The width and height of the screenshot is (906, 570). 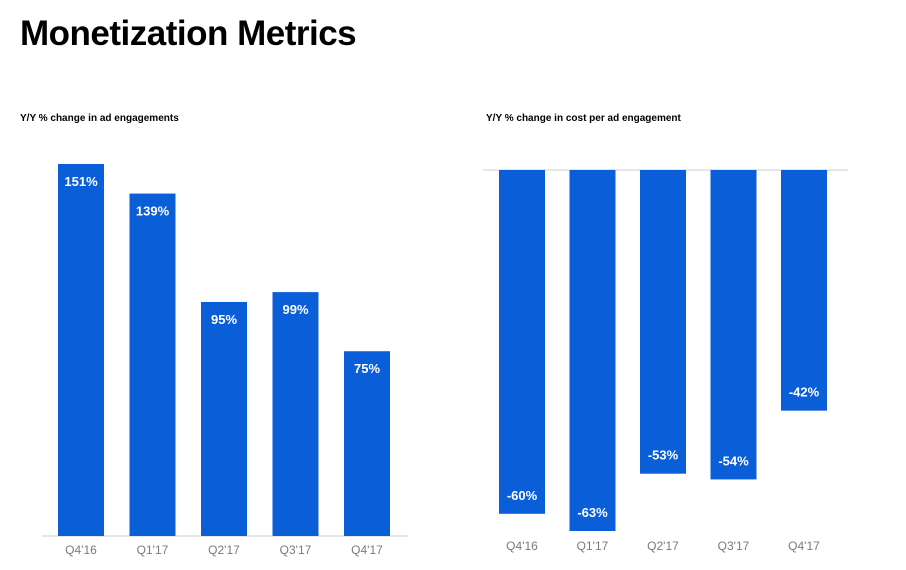 What do you see at coordinates (522, 495) in the screenshot?
I see `data-label: -60%` at bounding box center [522, 495].